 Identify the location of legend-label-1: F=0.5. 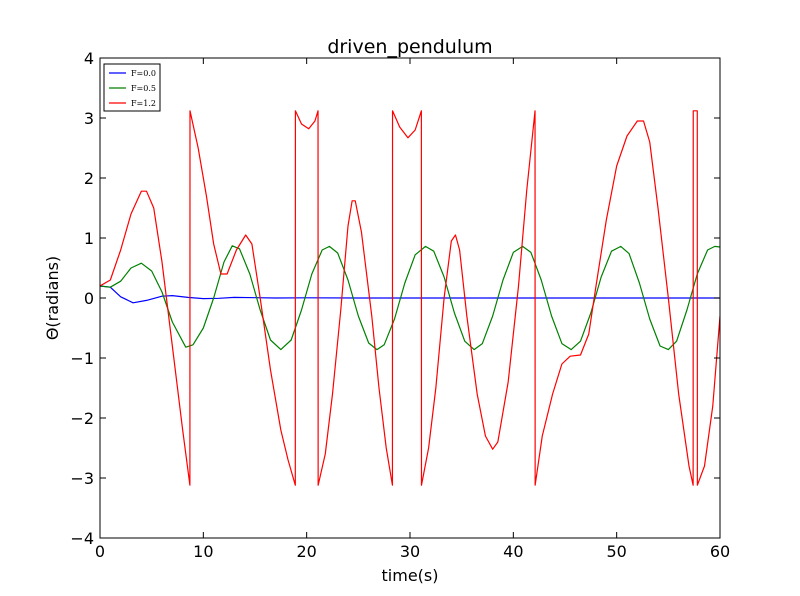
(143, 88).